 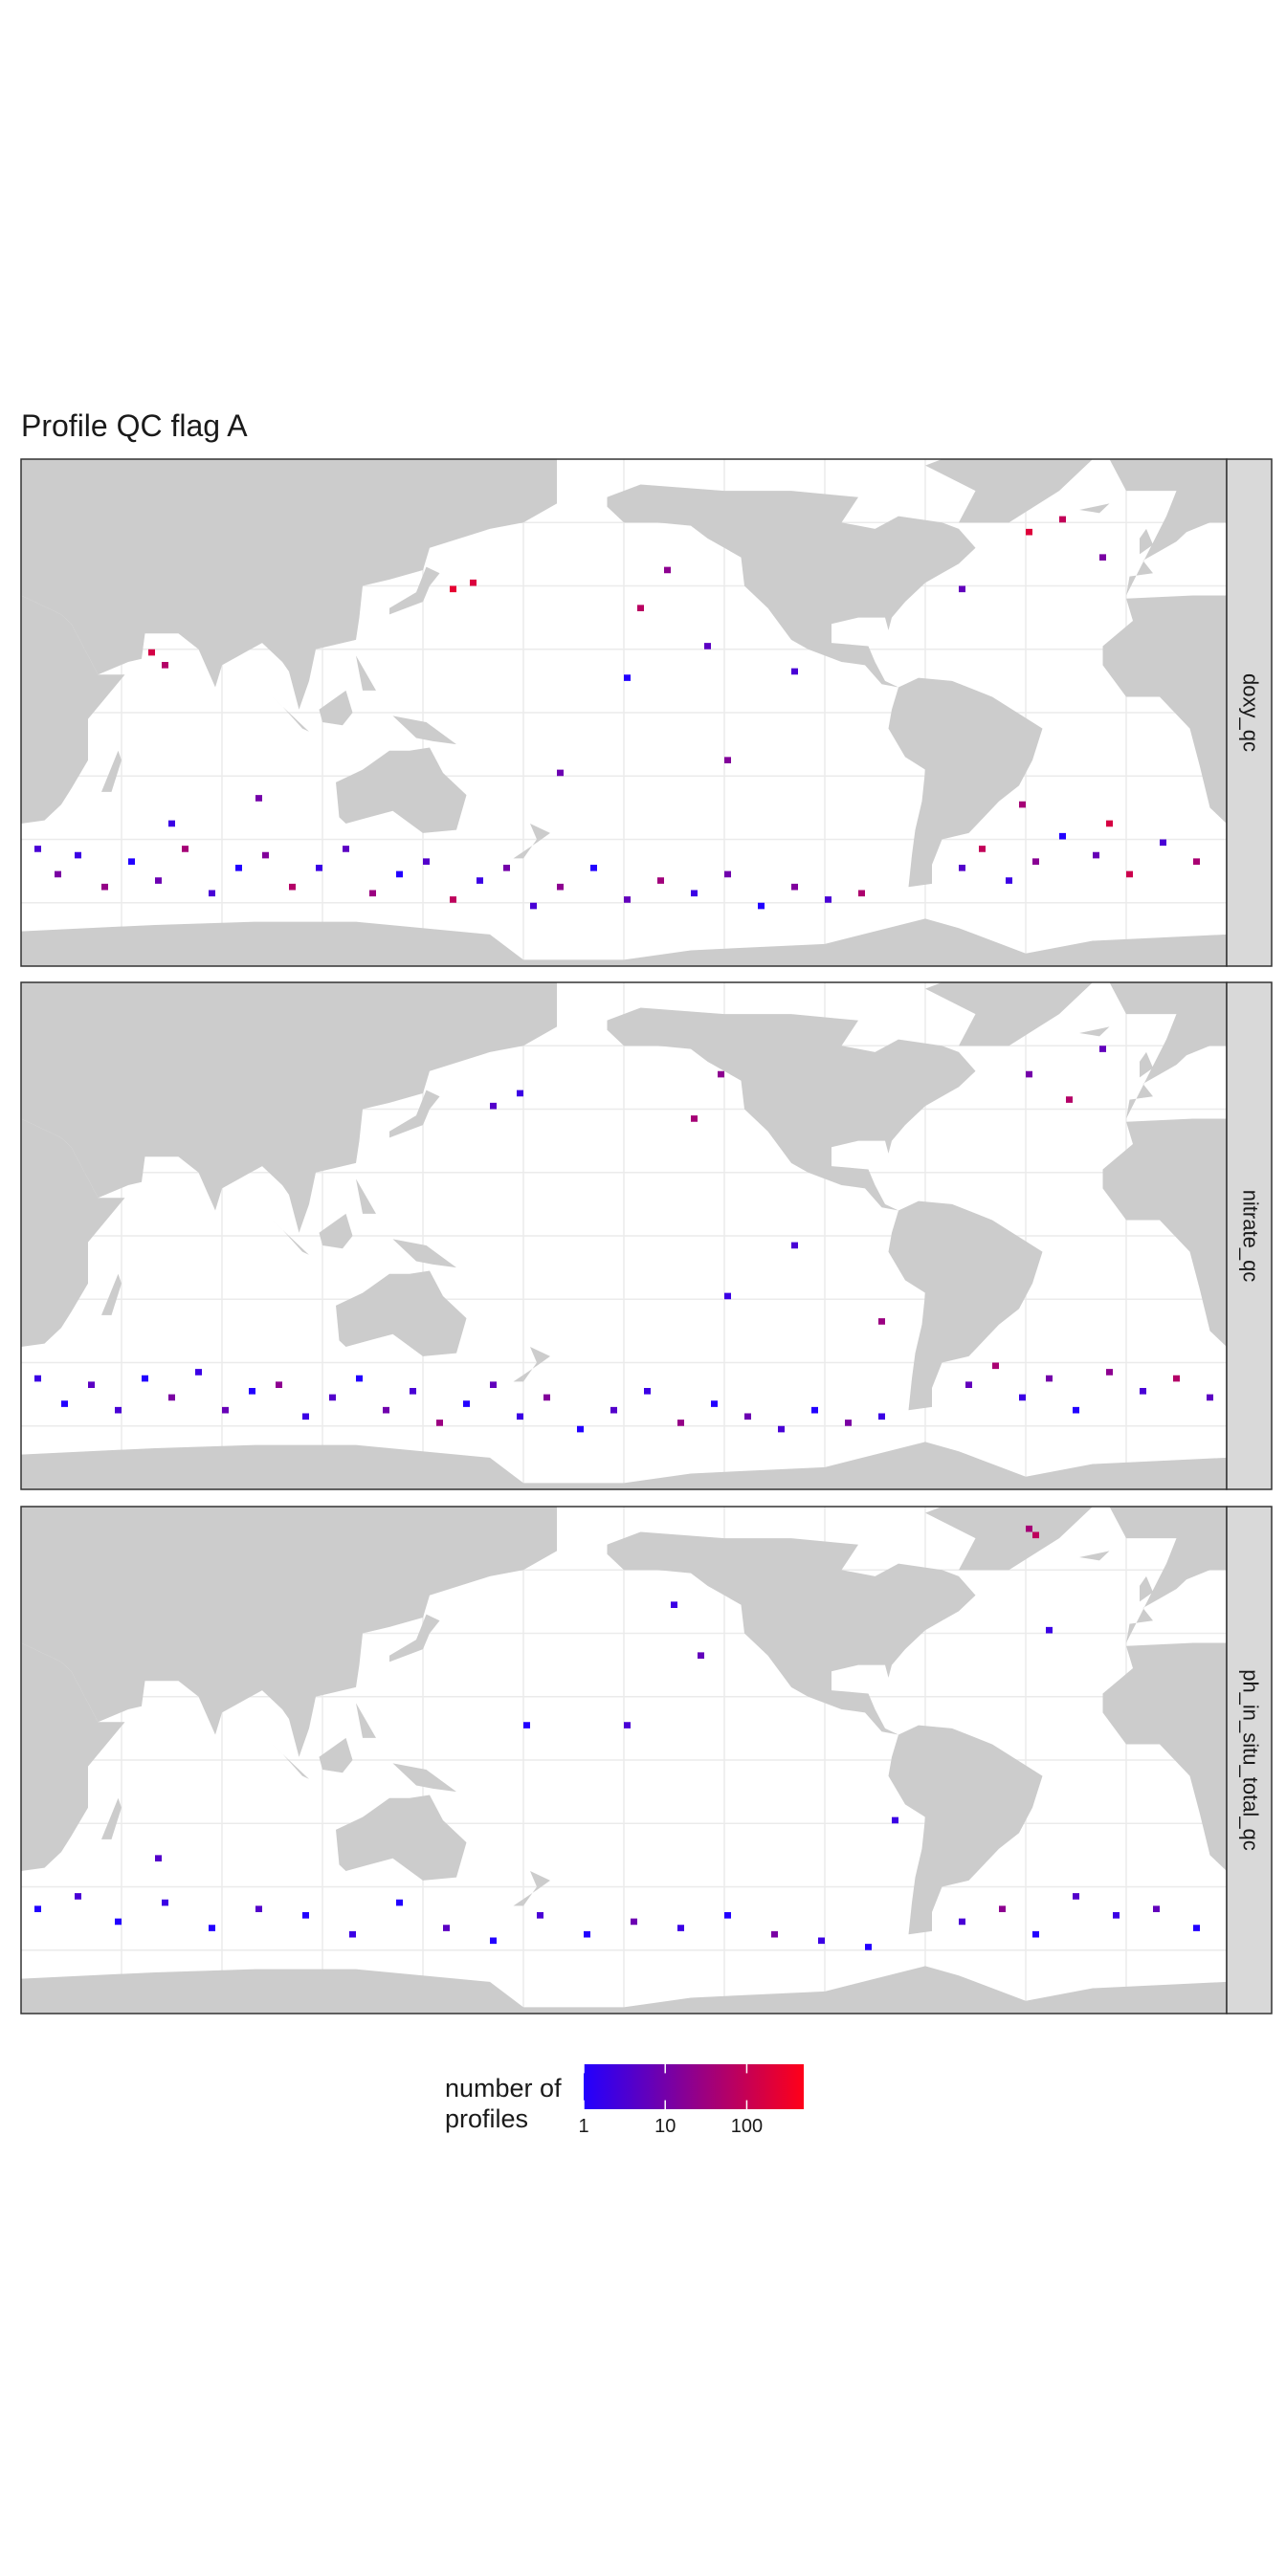 What do you see at coordinates (134, 425) in the screenshot?
I see `chart-title: Profile QC flag A` at bounding box center [134, 425].